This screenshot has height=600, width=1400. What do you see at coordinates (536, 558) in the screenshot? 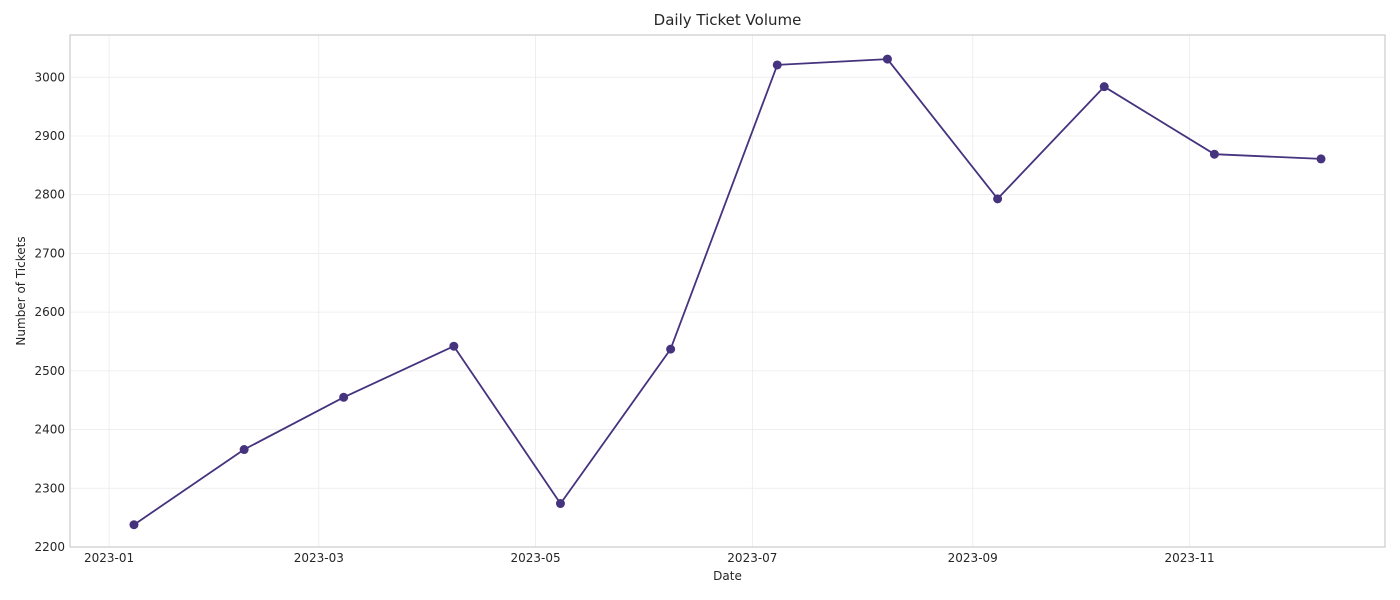
I see `x-tick-label: 2023-05` at bounding box center [536, 558].